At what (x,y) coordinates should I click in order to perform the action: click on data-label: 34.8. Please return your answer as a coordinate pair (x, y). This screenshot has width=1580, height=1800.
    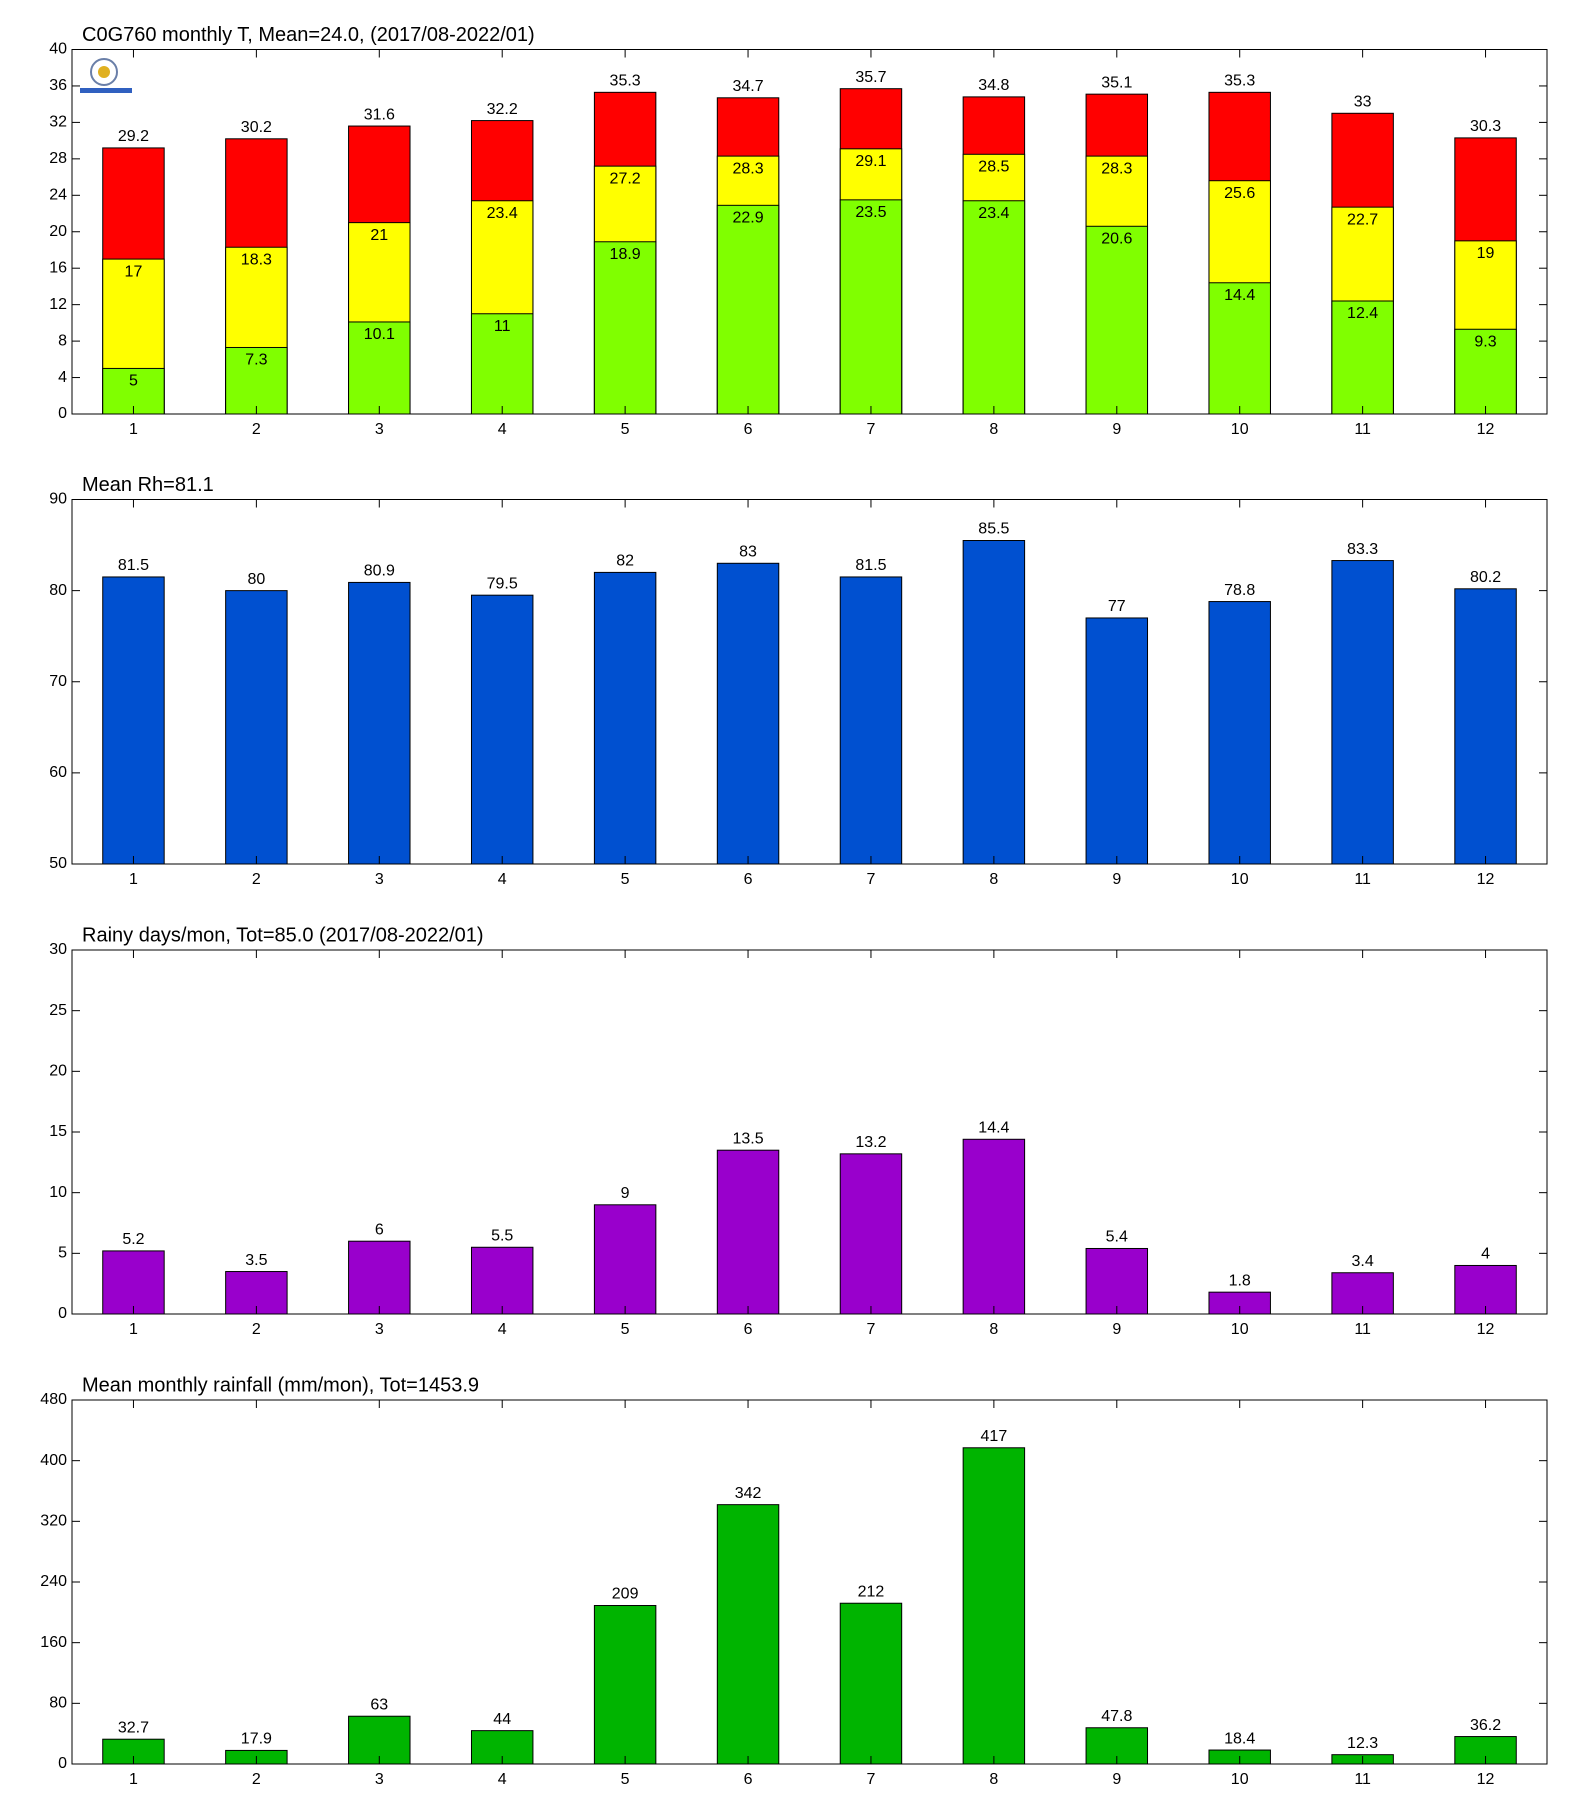
    Looking at the image, I should click on (993, 85).